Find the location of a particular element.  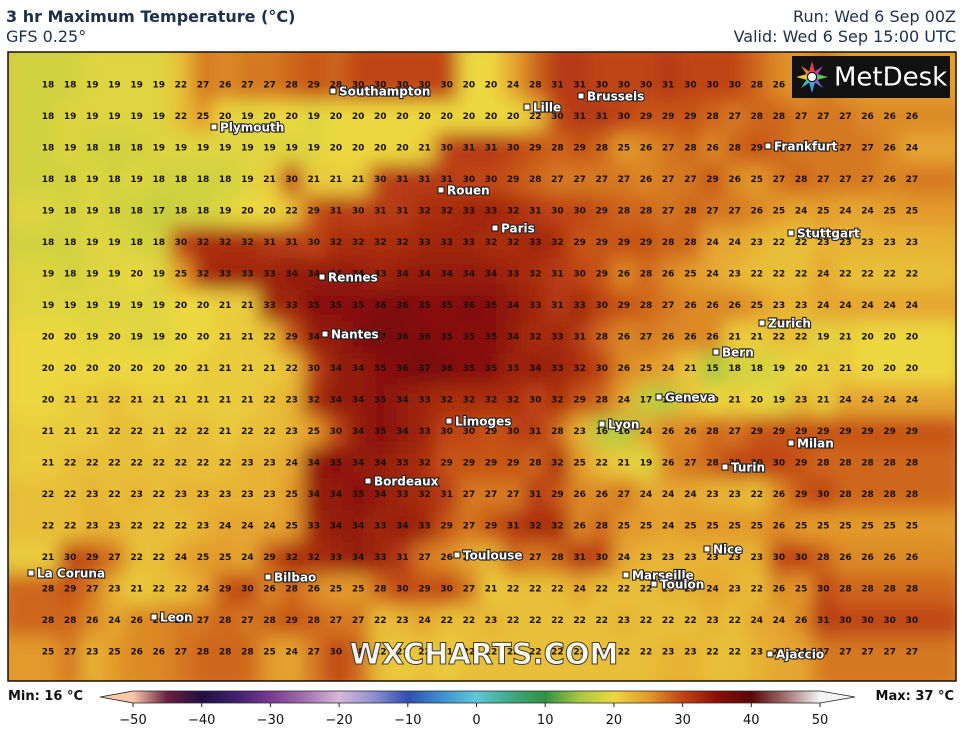

temp-value: 25 is located at coordinates (823, 527).